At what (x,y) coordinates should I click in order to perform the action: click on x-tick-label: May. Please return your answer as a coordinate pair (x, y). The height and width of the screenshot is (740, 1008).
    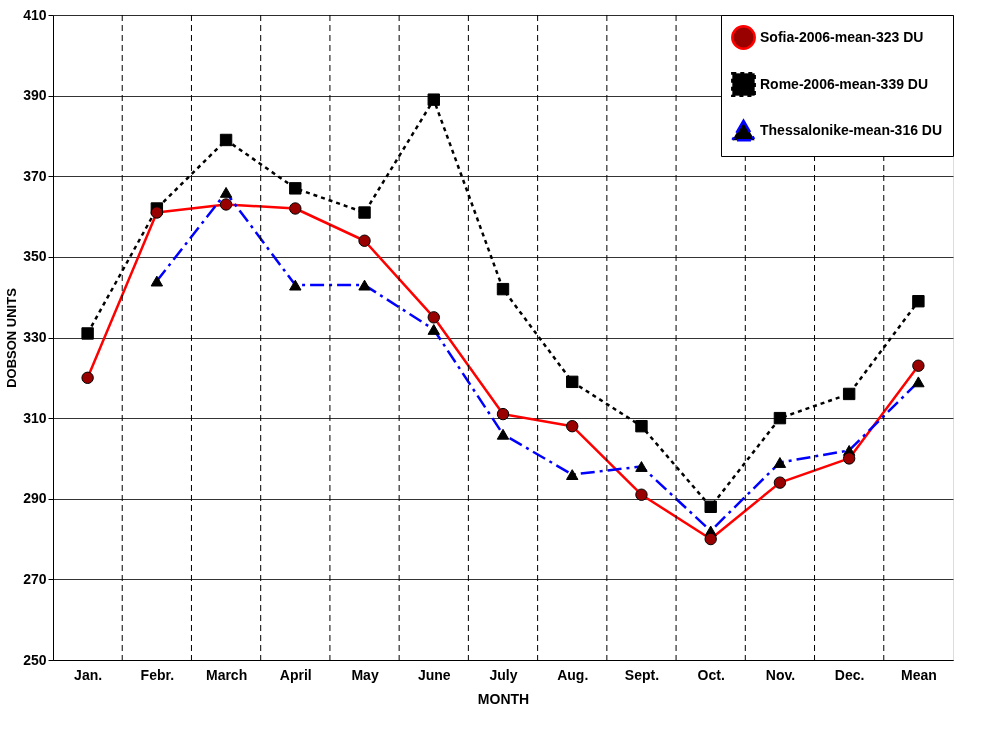
    Looking at the image, I should click on (365, 674).